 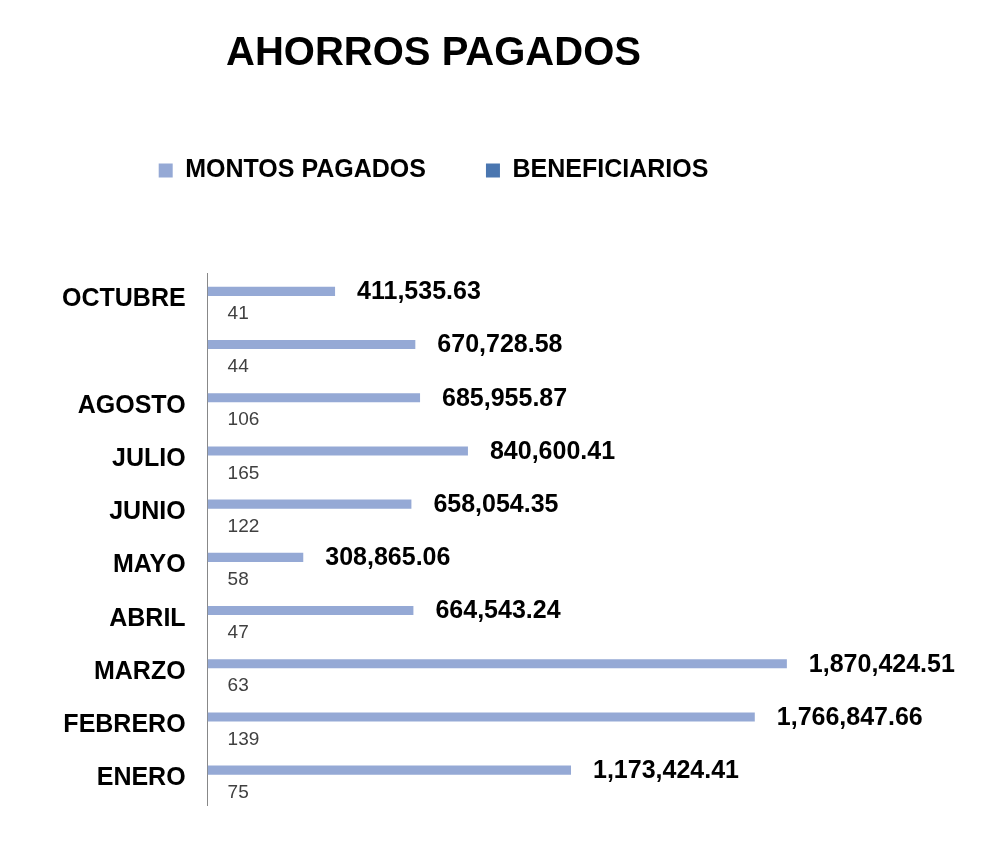 What do you see at coordinates (238, 632) in the screenshot?
I see `data-label: 47` at bounding box center [238, 632].